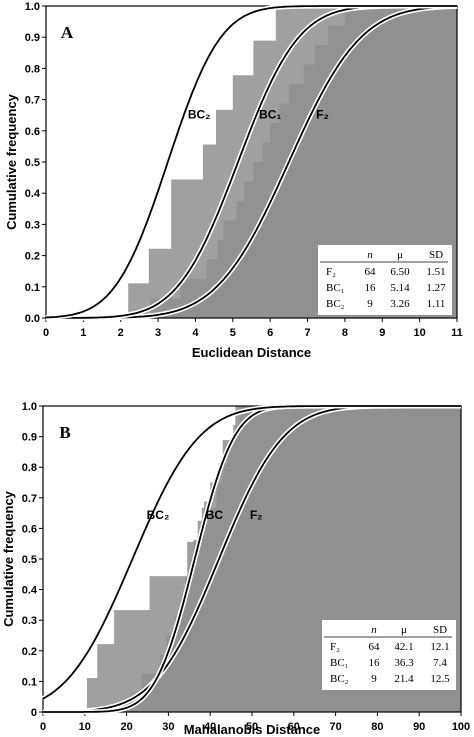  What do you see at coordinates (404, 679) in the screenshot?
I see `table-cell: 21.4` at bounding box center [404, 679].